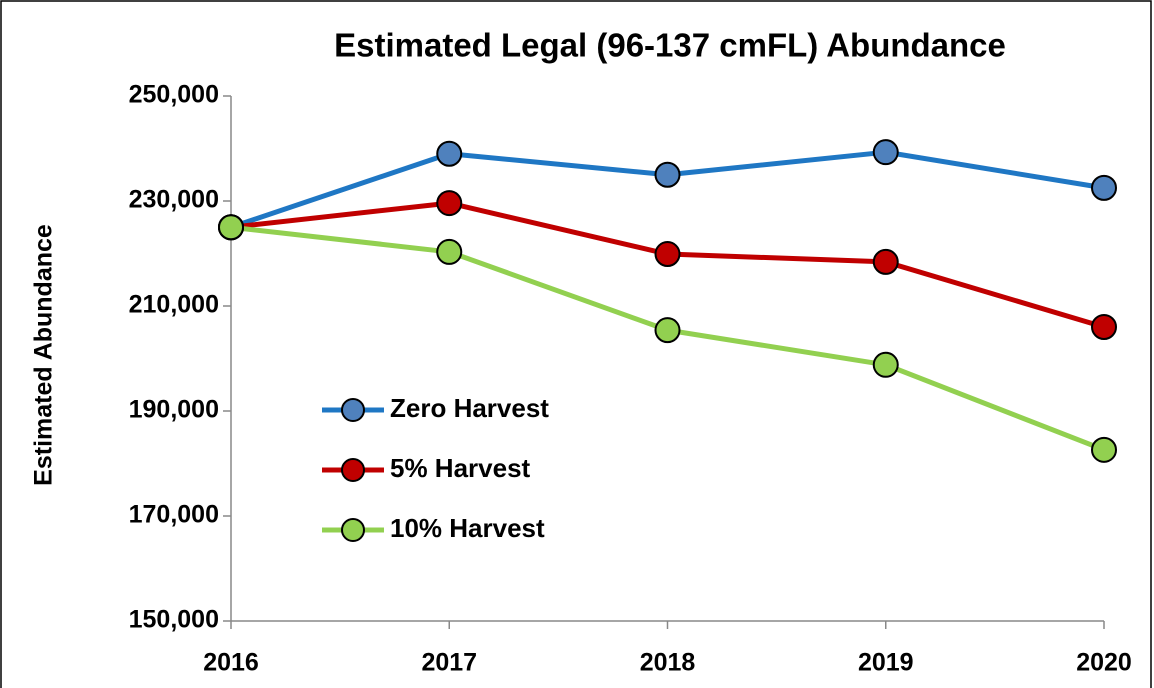 The height and width of the screenshot is (688, 1154). I want to click on y-tick-label: 150,000, so click(174, 620).